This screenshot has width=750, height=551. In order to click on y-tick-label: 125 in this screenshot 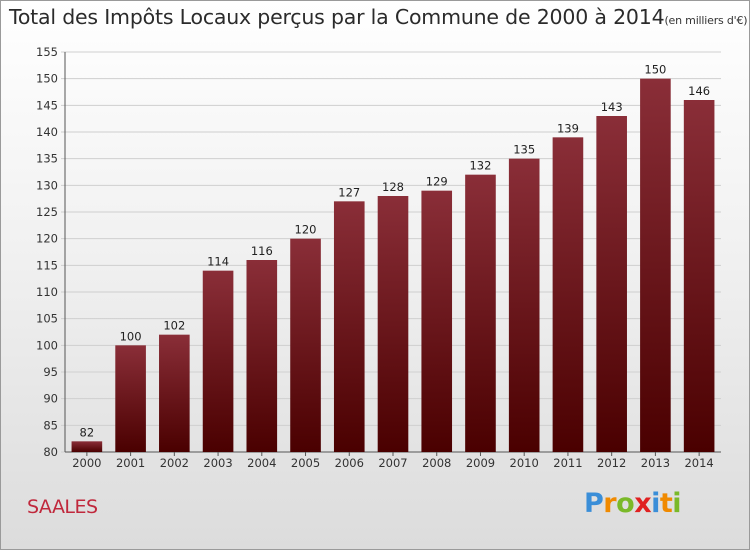, I will do `click(47, 212)`.